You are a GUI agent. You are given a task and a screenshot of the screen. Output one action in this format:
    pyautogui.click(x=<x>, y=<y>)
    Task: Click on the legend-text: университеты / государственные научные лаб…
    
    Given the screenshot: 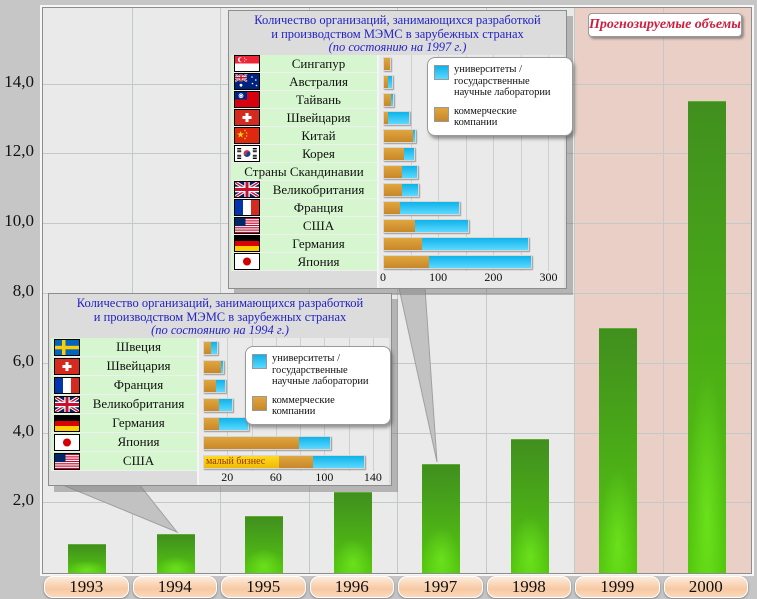 What is the action you would take?
    pyautogui.click(x=320, y=370)
    